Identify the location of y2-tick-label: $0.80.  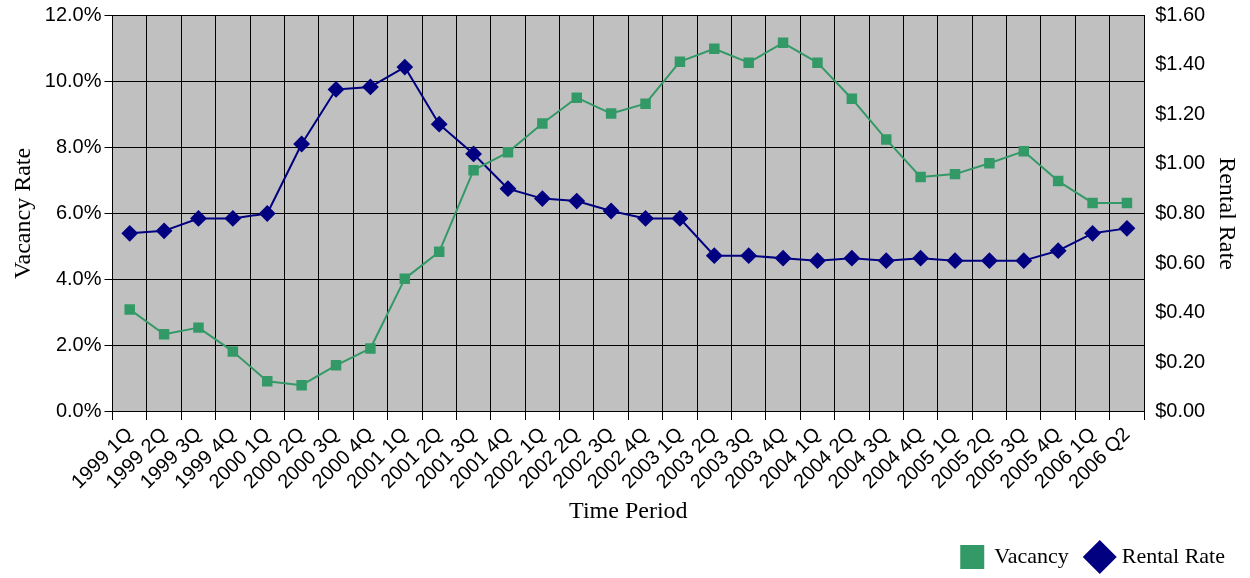
(1180, 212).